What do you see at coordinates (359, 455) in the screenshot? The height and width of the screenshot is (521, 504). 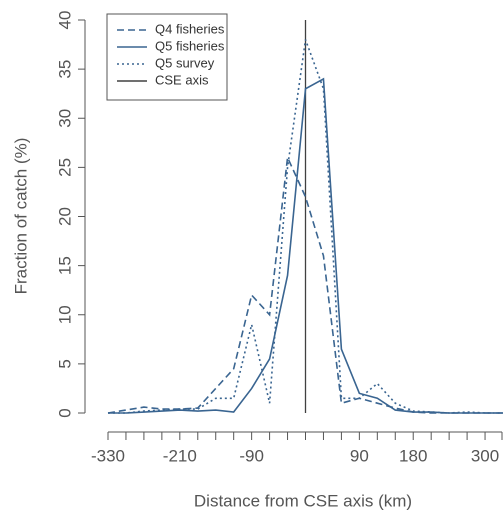 I see `x-tick-label: 90` at bounding box center [359, 455].